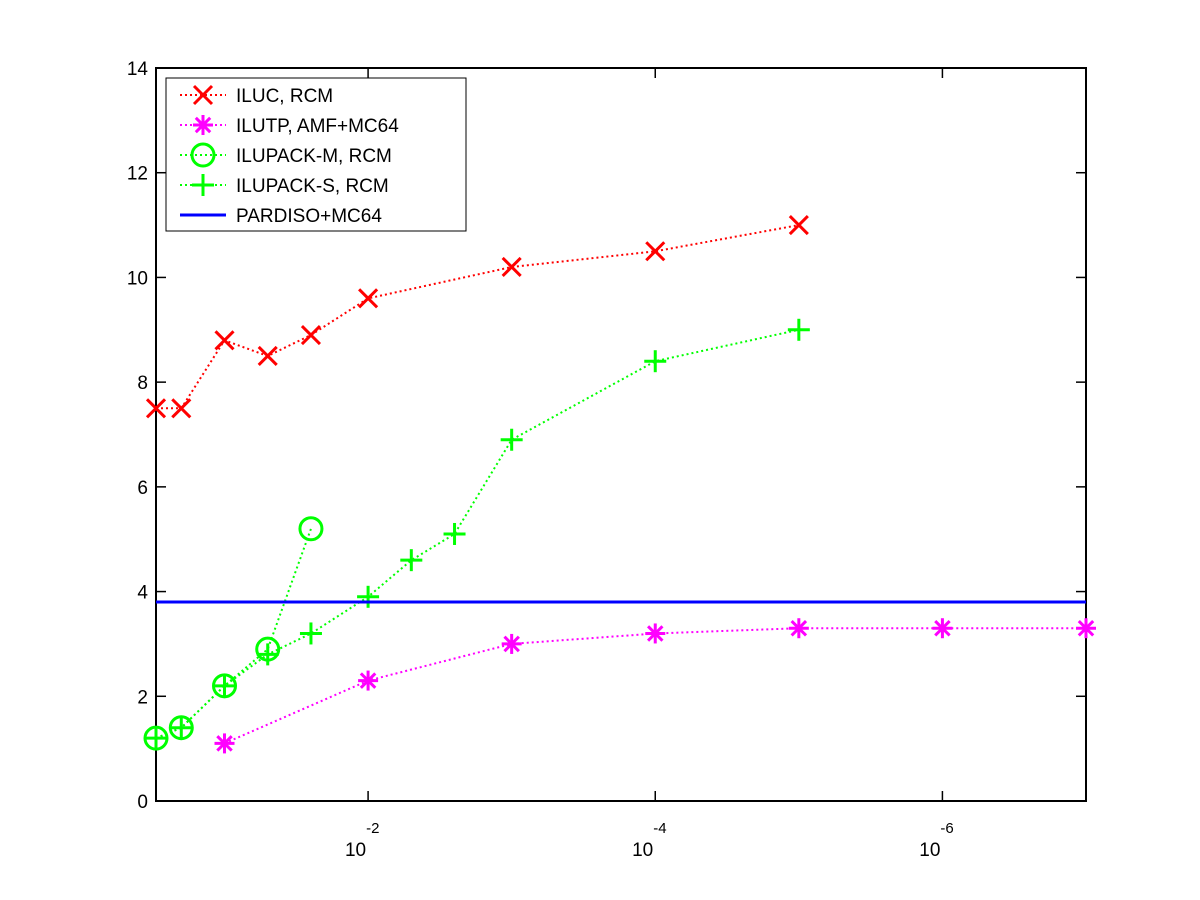 The width and height of the screenshot is (1200, 900). Describe the element at coordinates (142, 383) in the screenshot. I see `y-tick-label: 8` at that location.